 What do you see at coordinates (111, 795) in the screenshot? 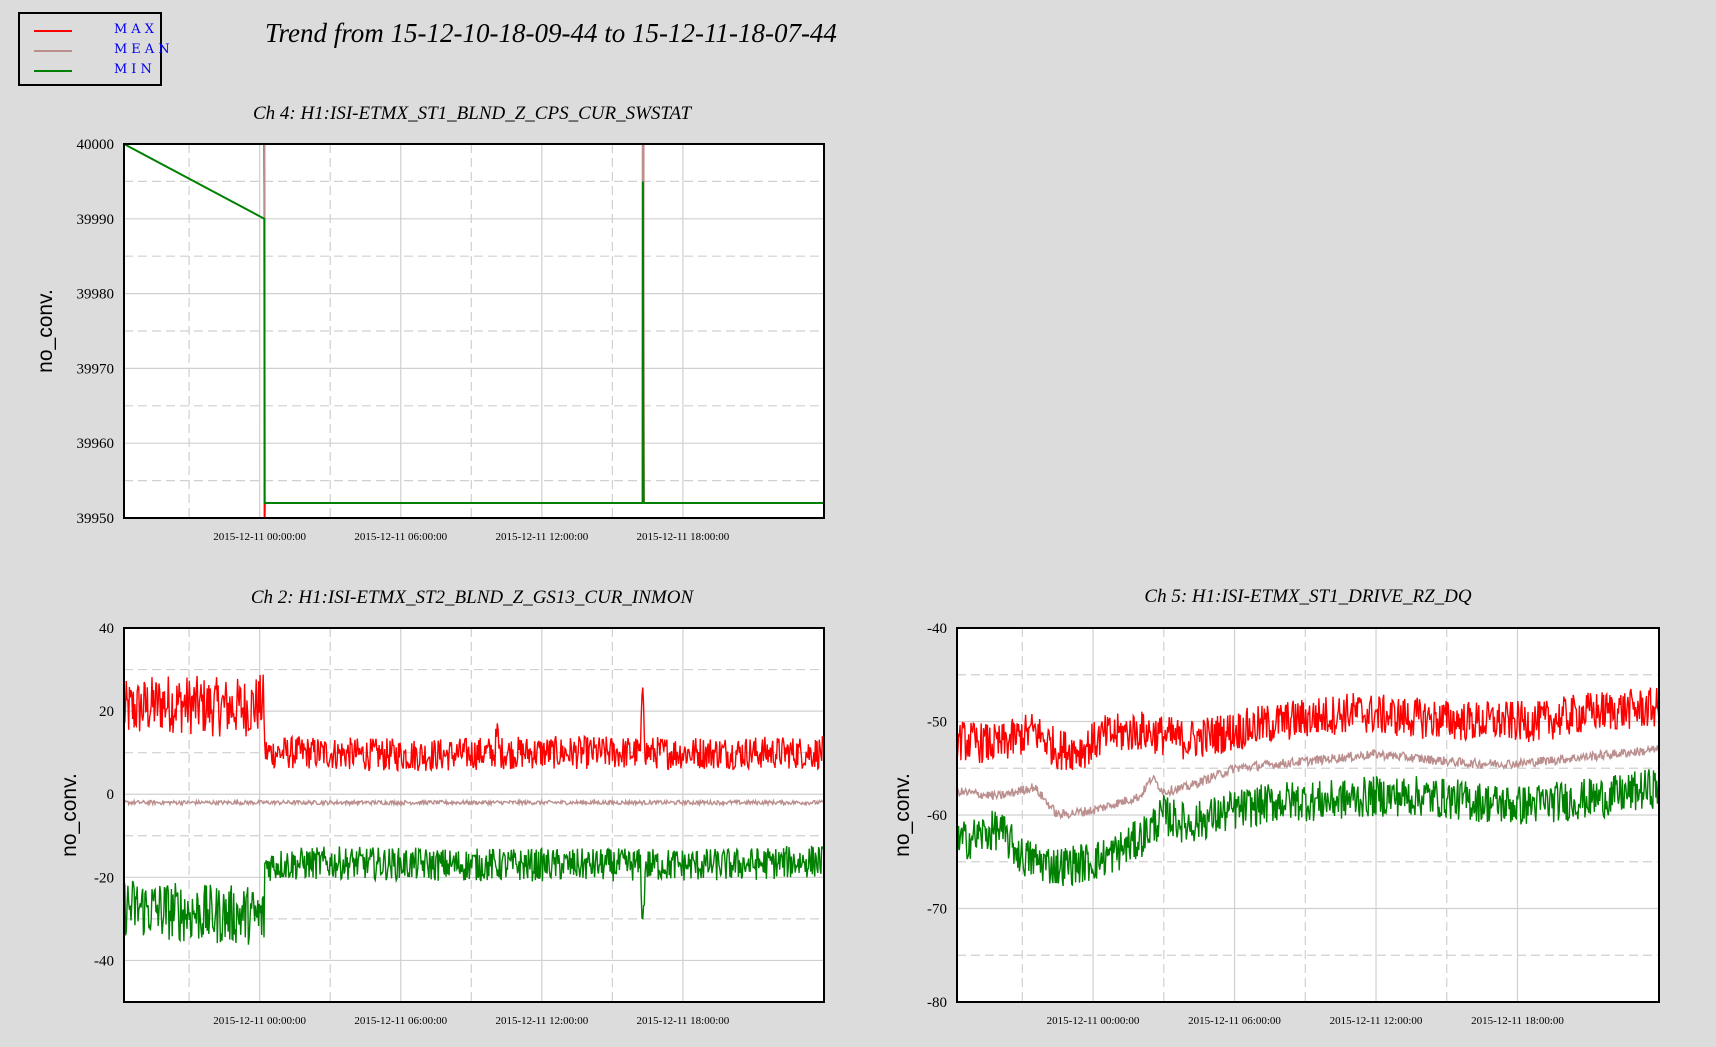
I see `y-tick-label: 0` at bounding box center [111, 795].